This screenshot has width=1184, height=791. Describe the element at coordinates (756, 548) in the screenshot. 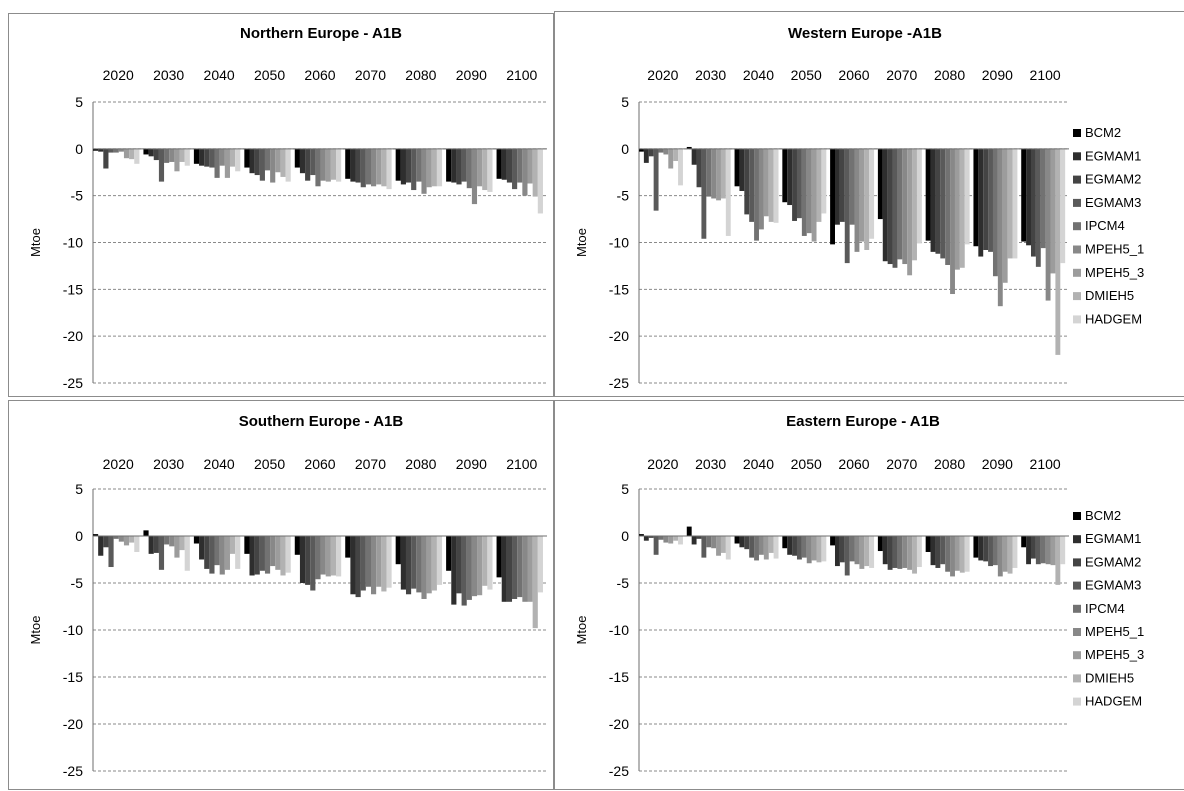

I see `bar-ipcm4-2040` at that location.